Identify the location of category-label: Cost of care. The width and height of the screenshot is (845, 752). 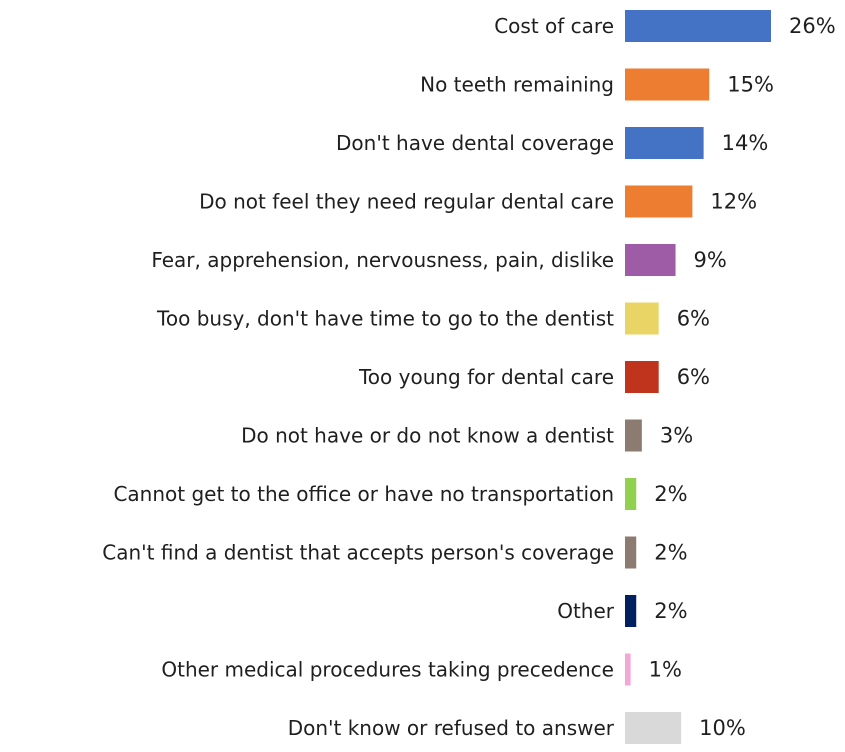
(554, 26).